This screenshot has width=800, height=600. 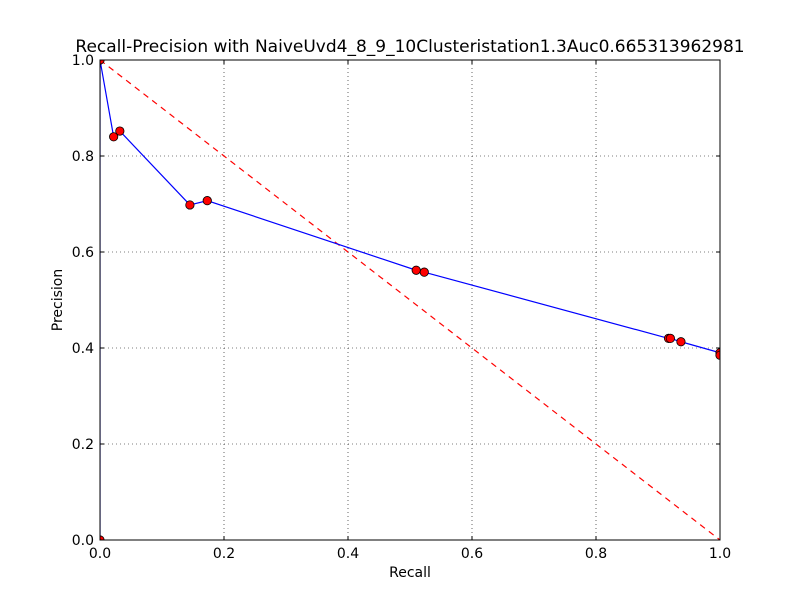 I want to click on x-tick-label: 0.2, so click(x=224, y=554).